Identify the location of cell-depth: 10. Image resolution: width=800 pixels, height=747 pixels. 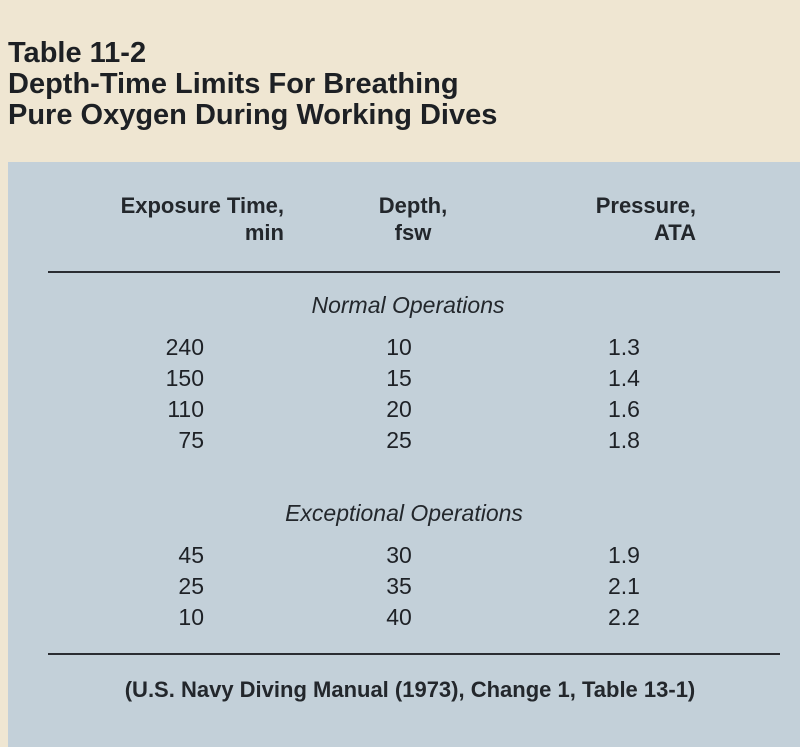
(399, 347).